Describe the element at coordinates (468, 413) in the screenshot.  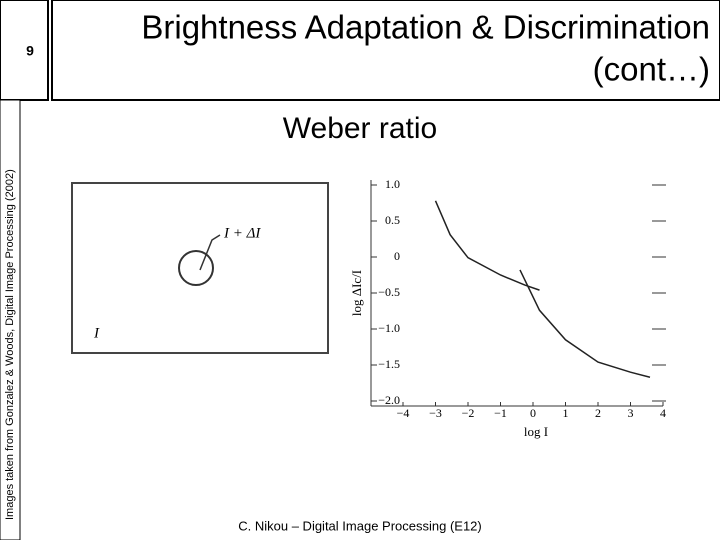
I see `x-tick-label: −2` at that location.